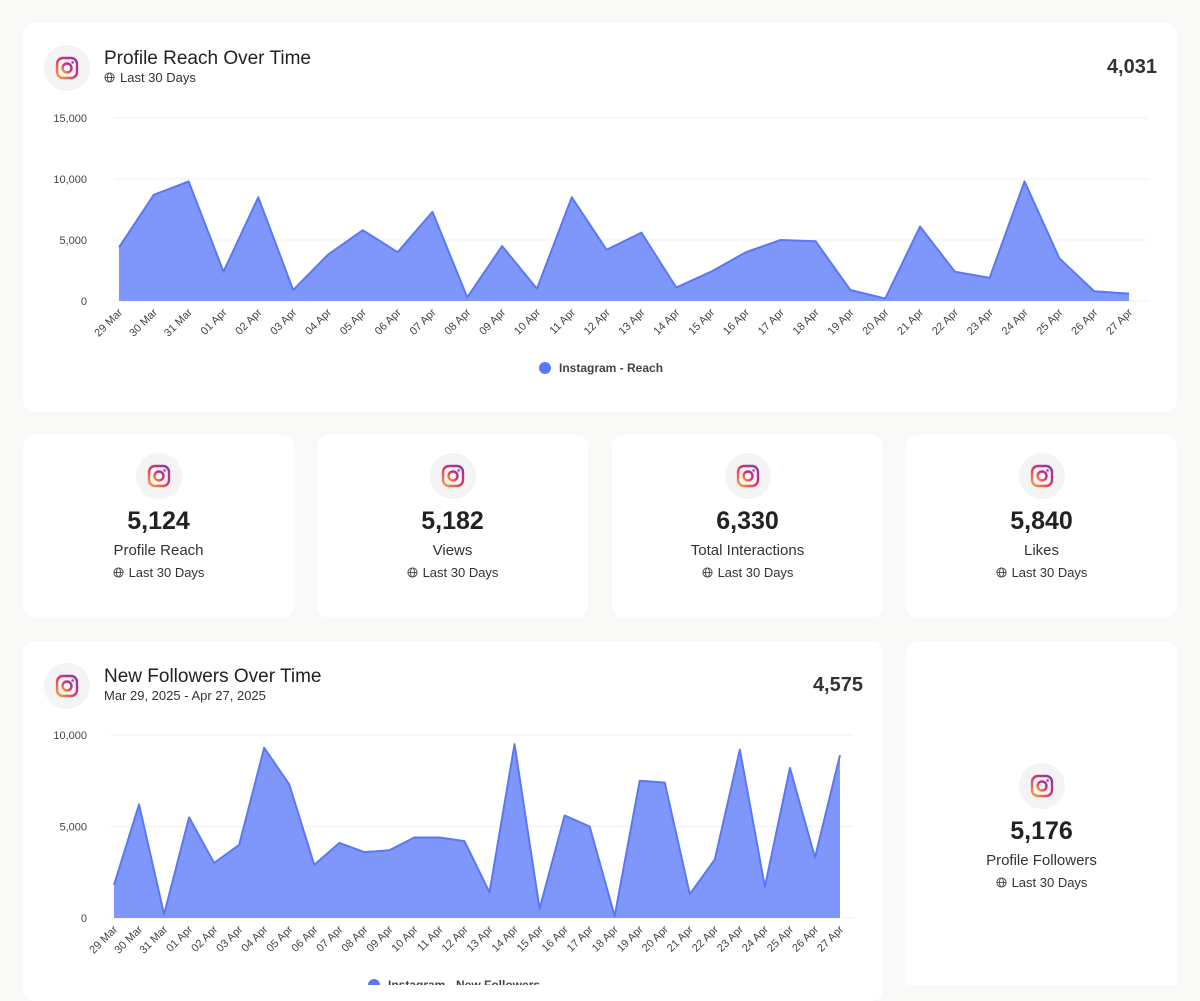  I want to click on kpi-period: Last 30 Days, so click(1041, 572).